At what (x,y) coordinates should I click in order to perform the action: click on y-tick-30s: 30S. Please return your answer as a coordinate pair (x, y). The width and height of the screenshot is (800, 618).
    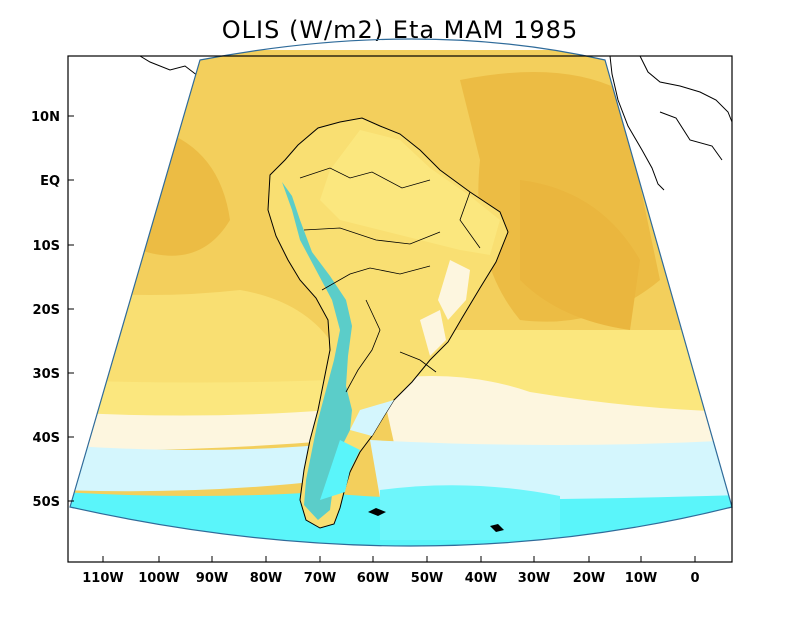
    Looking at the image, I should click on (46, 374).